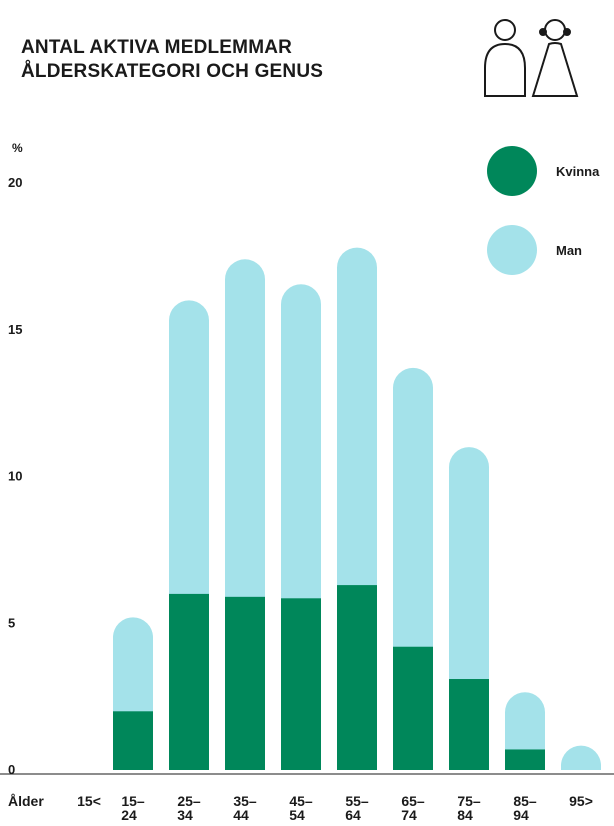 This screenshot has height=826, width=614. What do you see at coordinates (581, 801) in the screenshot?
I see `x-tick-label: 95>` at bounding box center [581, 801].